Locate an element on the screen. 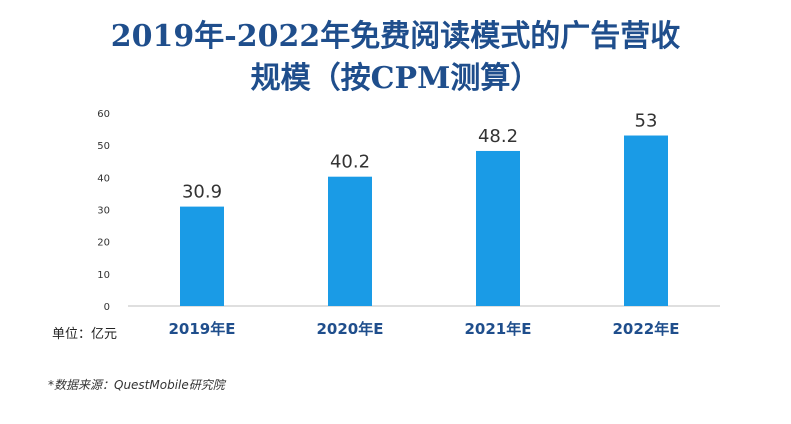  y-tick-label: 10 is located at coordinates (103, 275).